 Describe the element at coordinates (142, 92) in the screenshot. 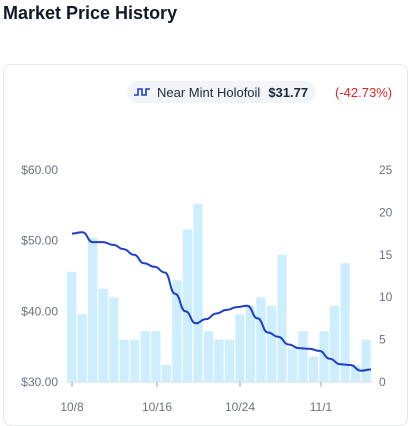

I see `price-line-icon` at that location.